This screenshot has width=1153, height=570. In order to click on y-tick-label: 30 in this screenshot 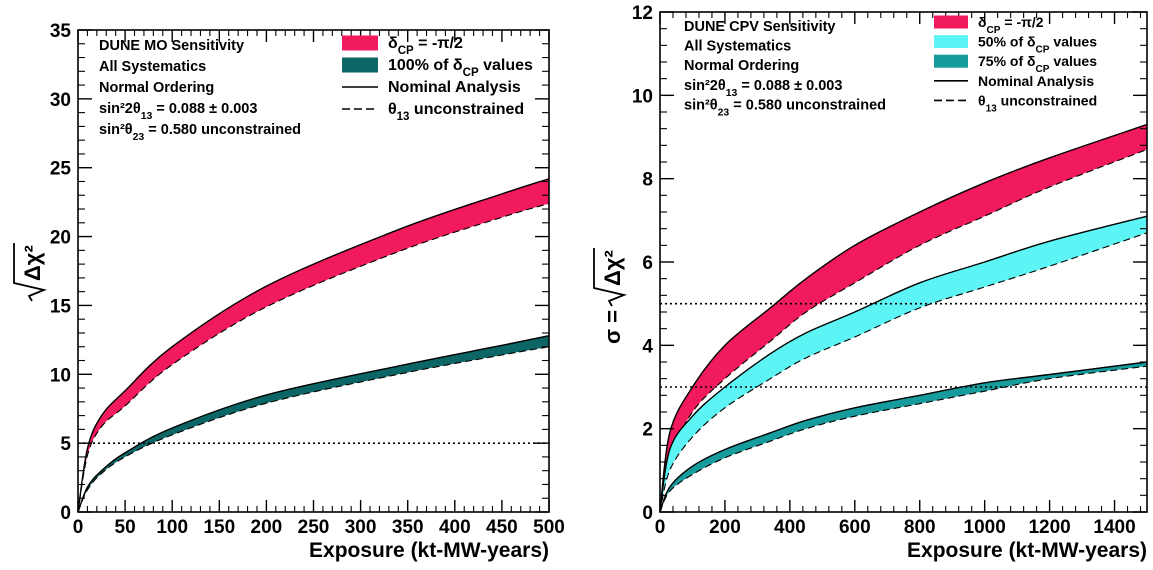, I will do `click(60, 100)`.